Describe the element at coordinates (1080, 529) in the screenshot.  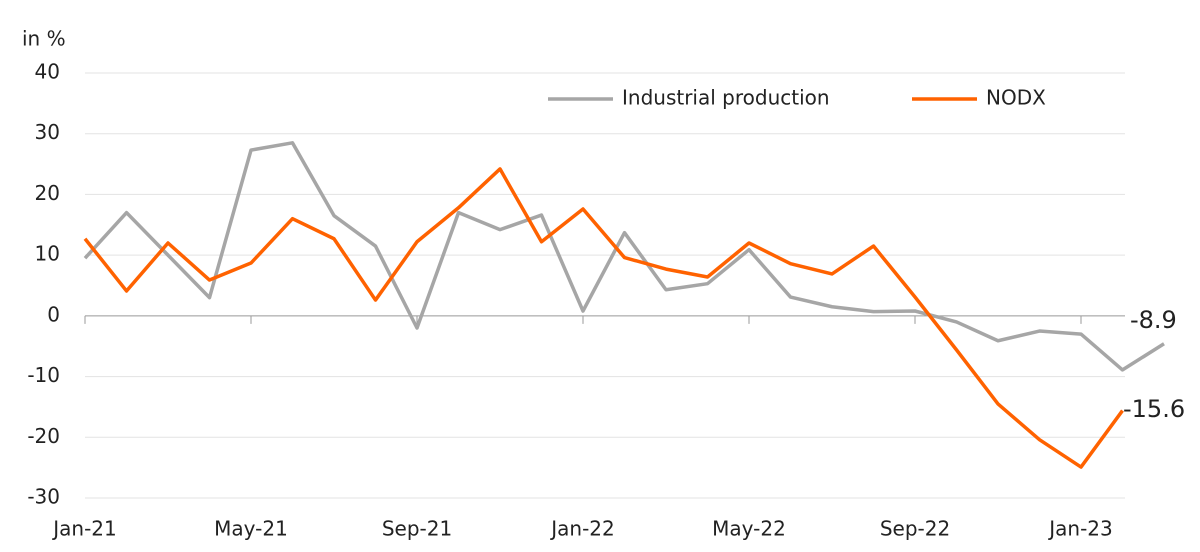
I see `x-tick-label: Jan-23` at that location.